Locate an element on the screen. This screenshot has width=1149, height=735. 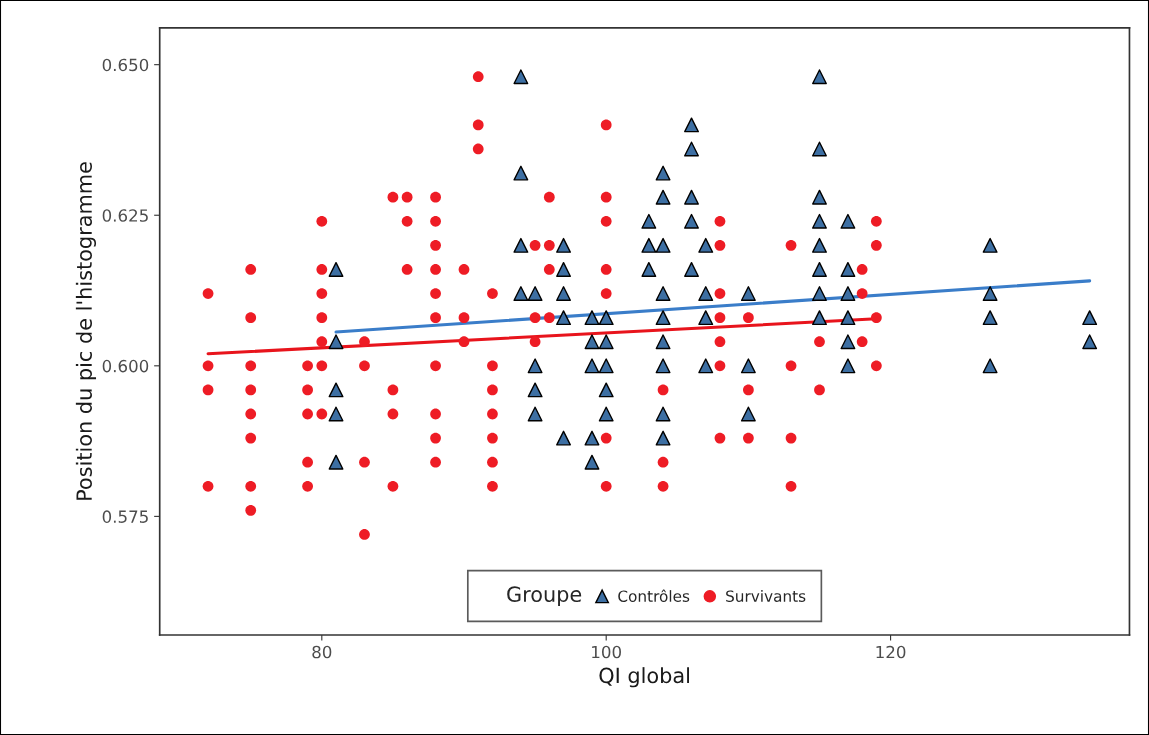
legend-label: Survivants is located at coordinates (766, 596).